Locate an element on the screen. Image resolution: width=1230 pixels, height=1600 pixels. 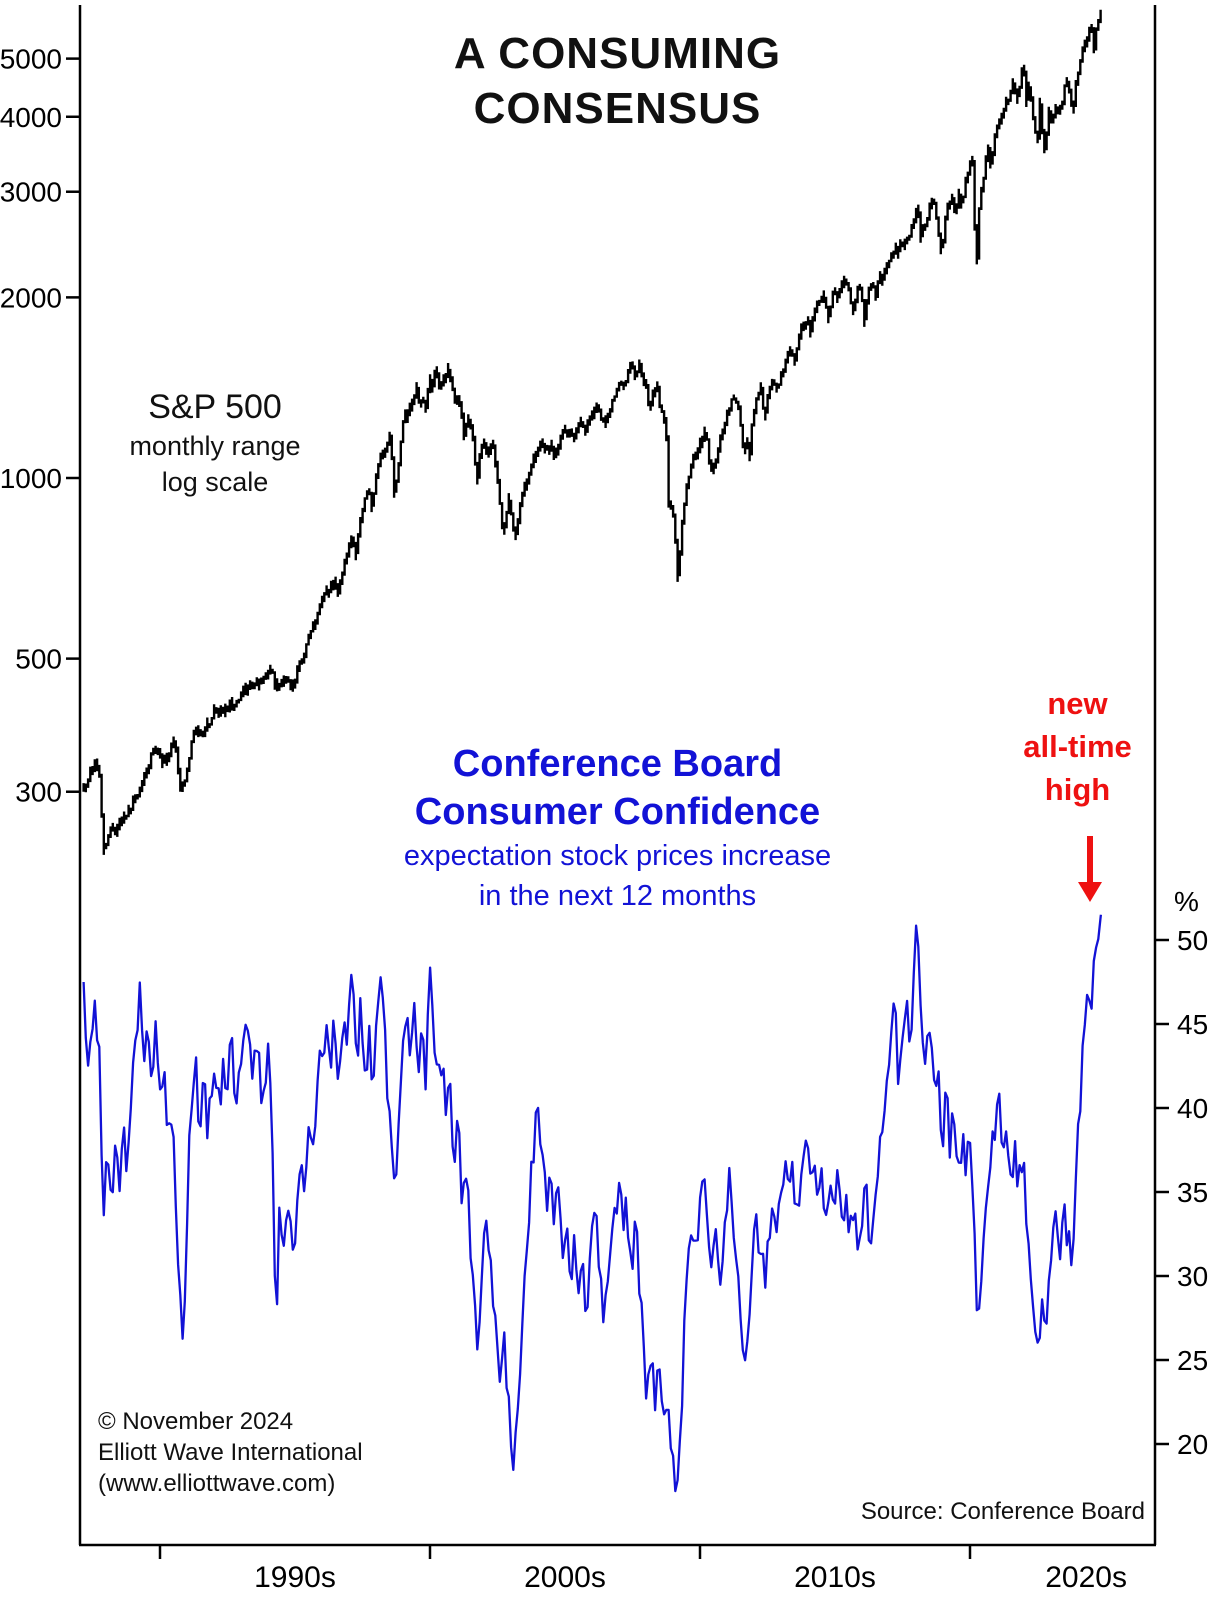
high-annotation-line1: new is located at coordinates (1077, 703).